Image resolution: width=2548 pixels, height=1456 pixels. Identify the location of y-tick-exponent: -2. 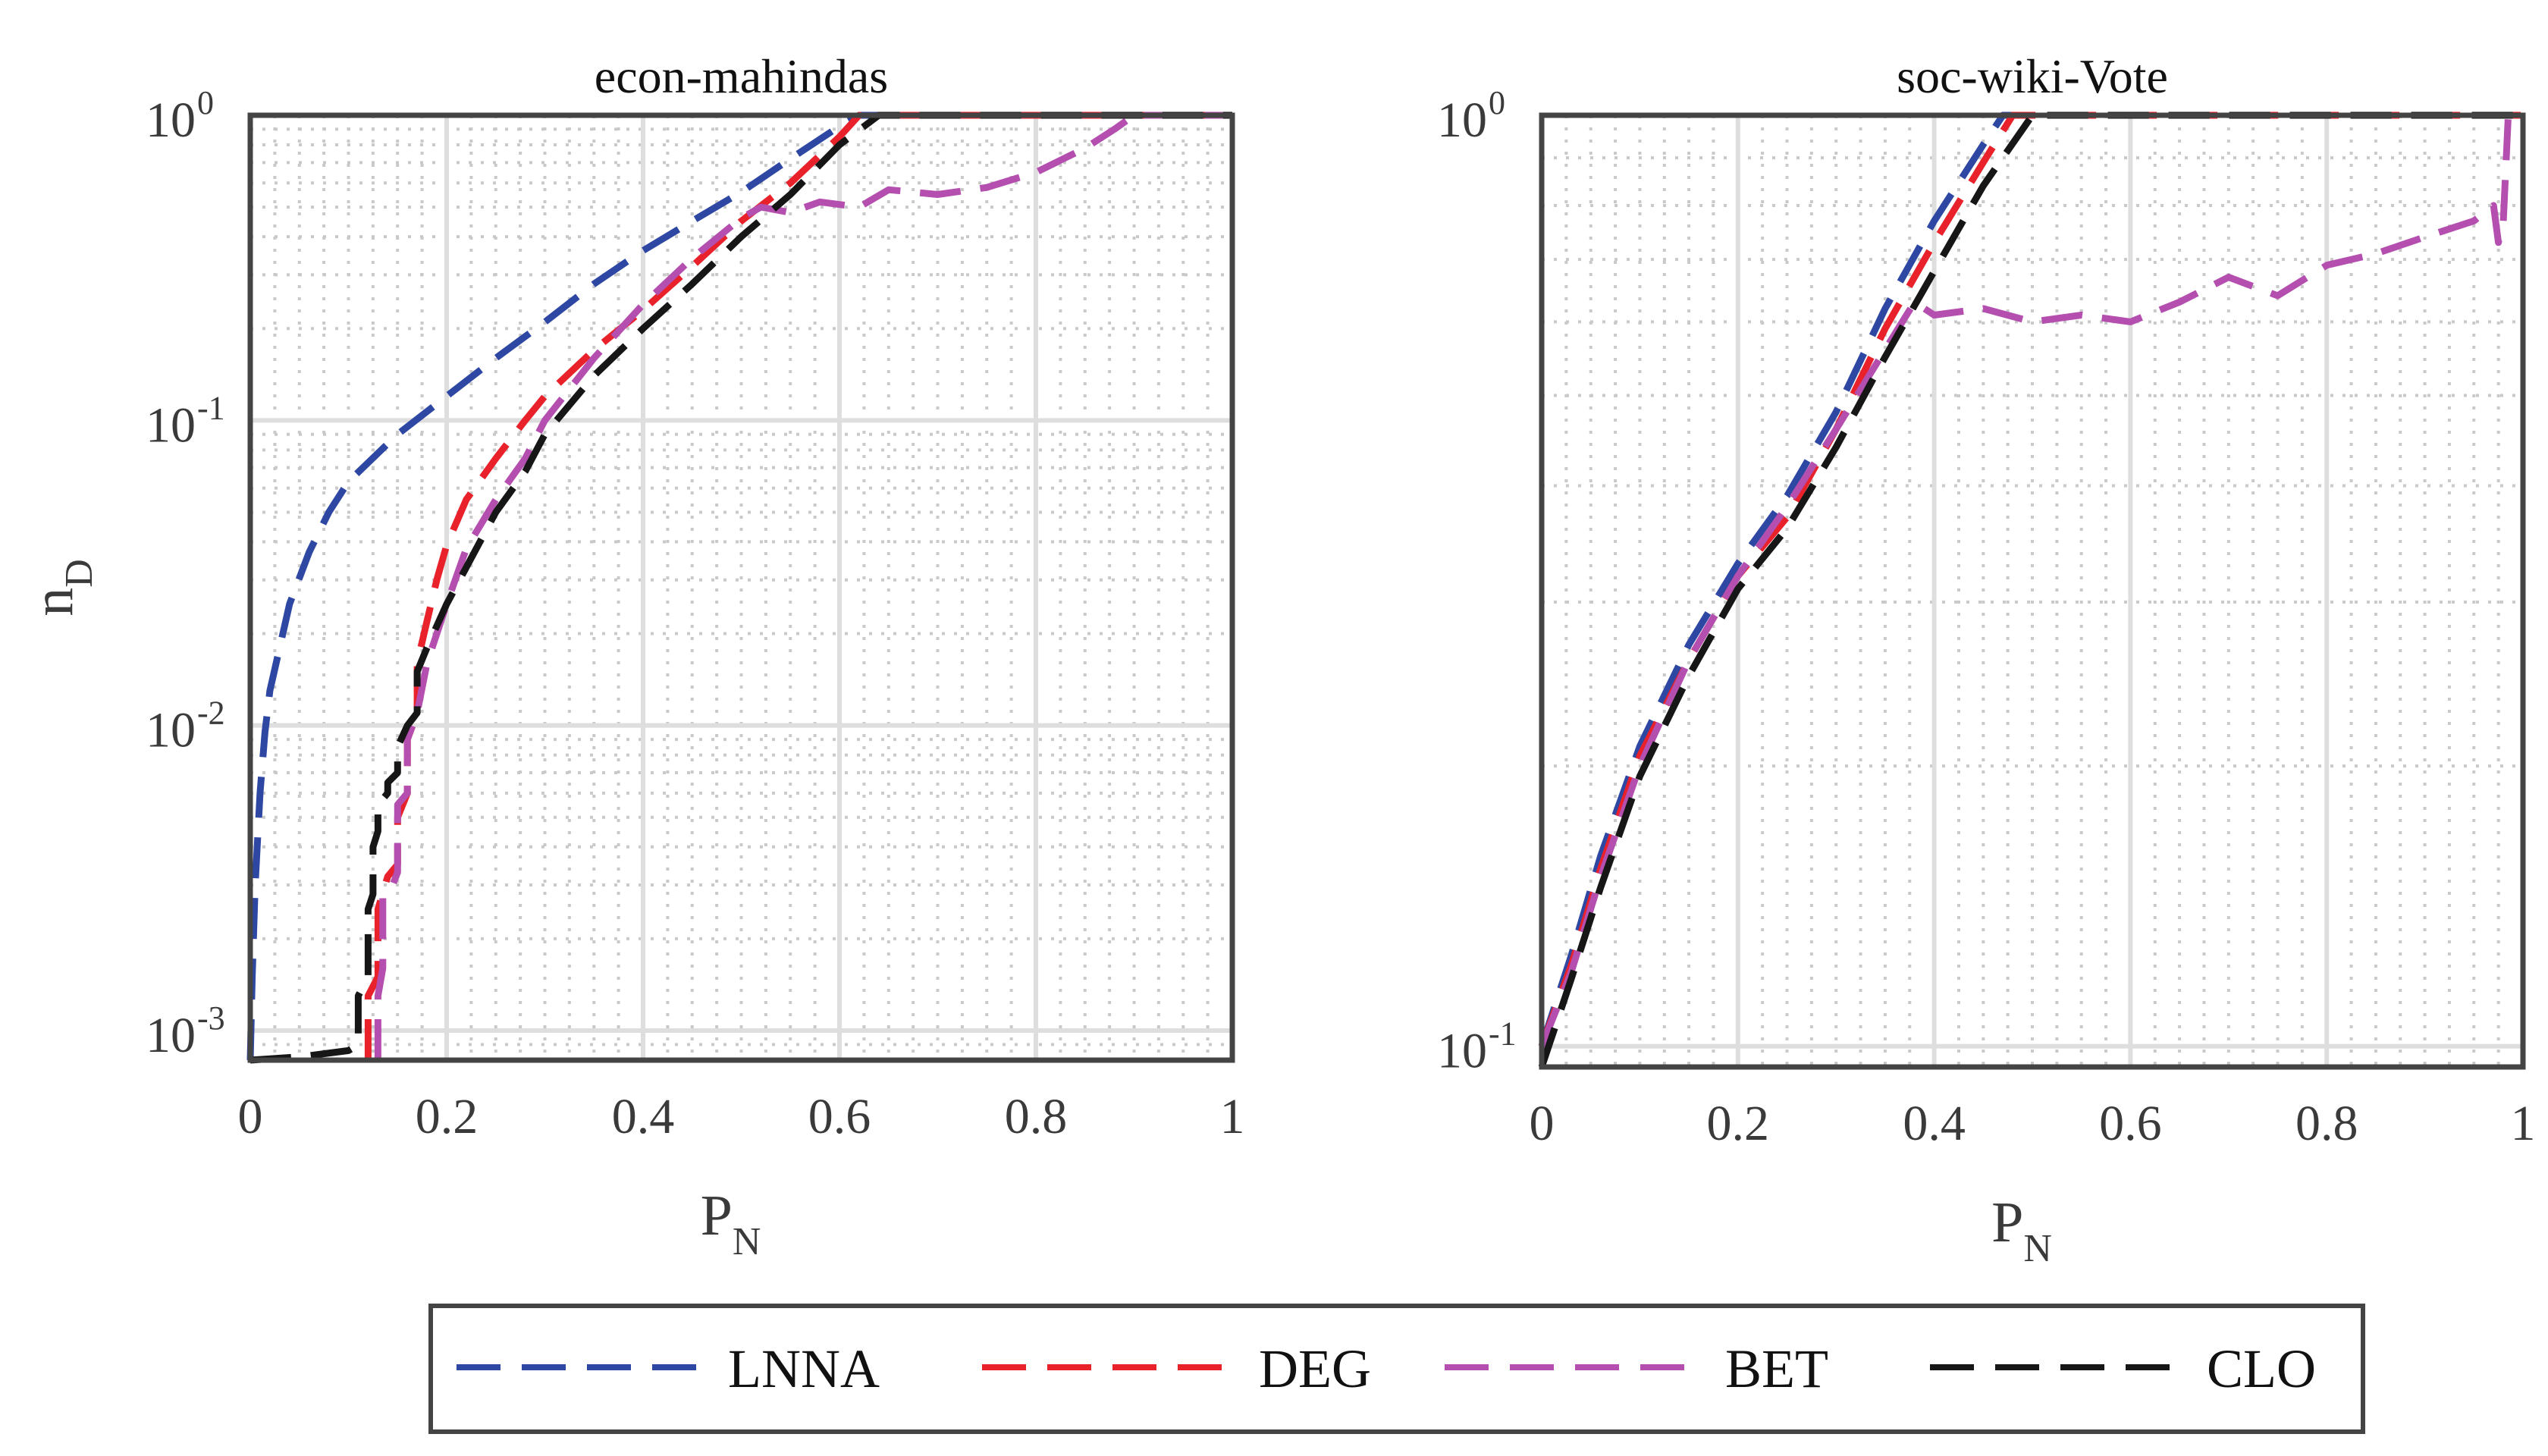
(211, 713).